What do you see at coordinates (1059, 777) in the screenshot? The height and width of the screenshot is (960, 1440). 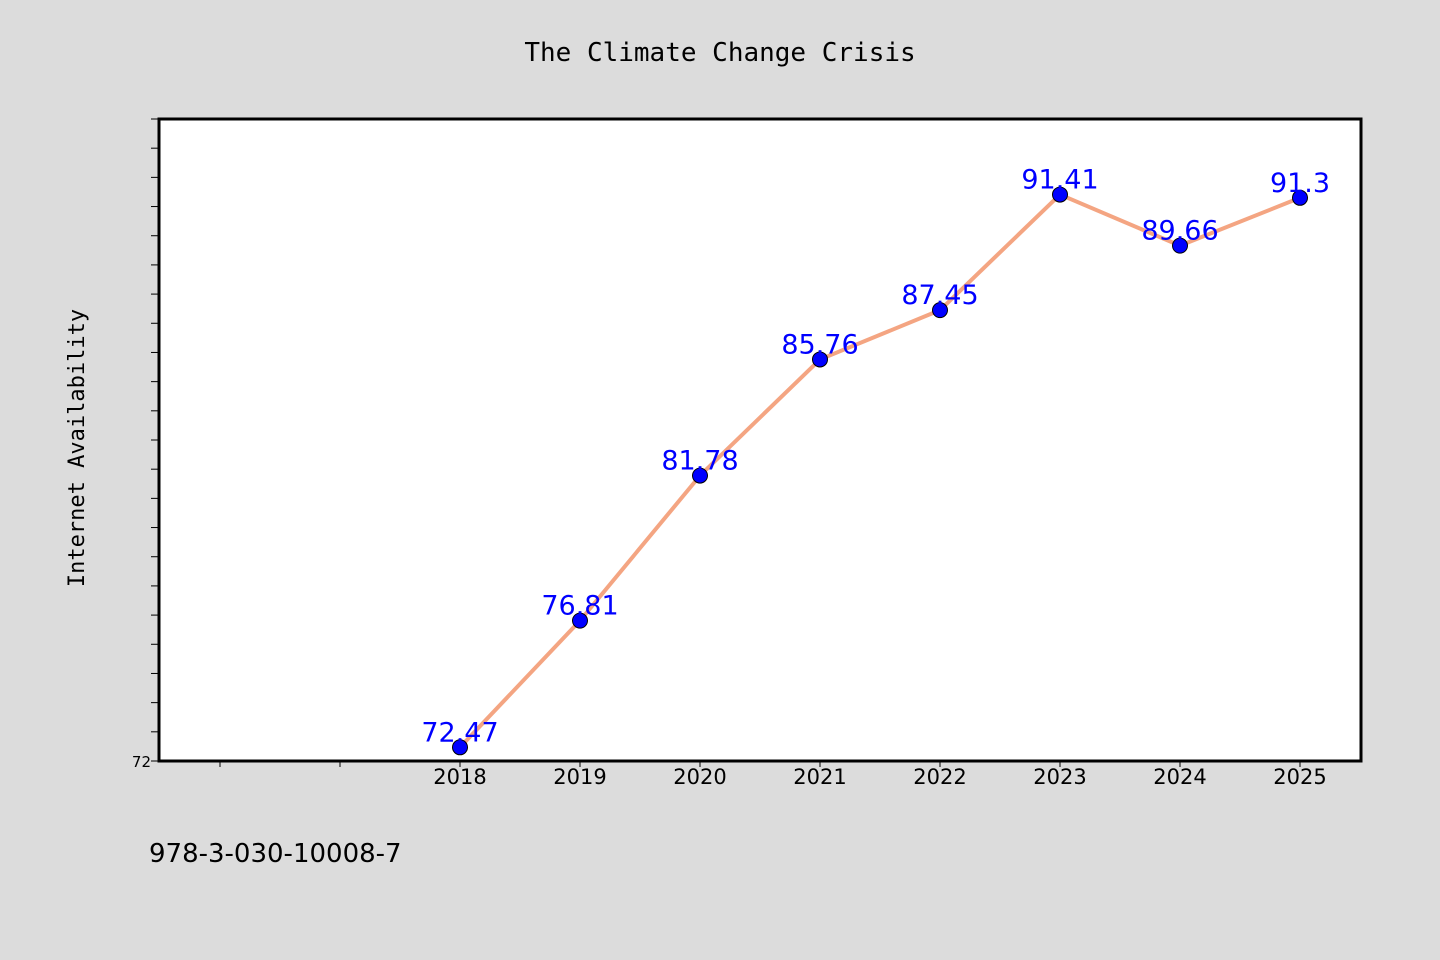 I see `x-tick-label: 2023` at bounding box center [1059, 777].